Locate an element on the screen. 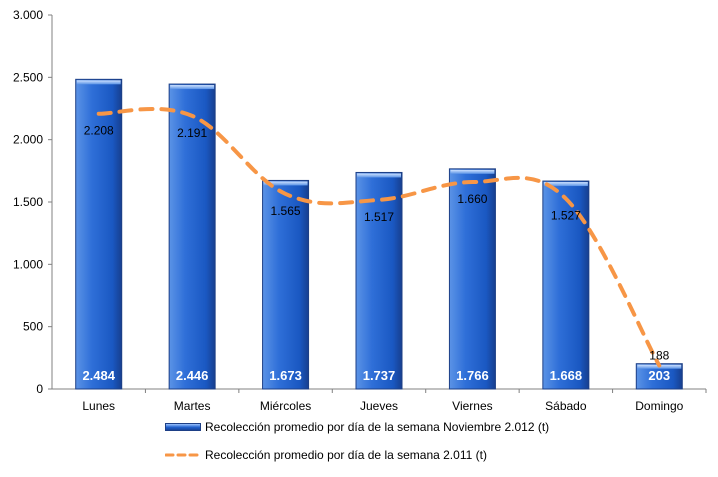 This screenshot has height=477, width=718. y-tick-label: 1.000 is located at coordinates (28, 264).